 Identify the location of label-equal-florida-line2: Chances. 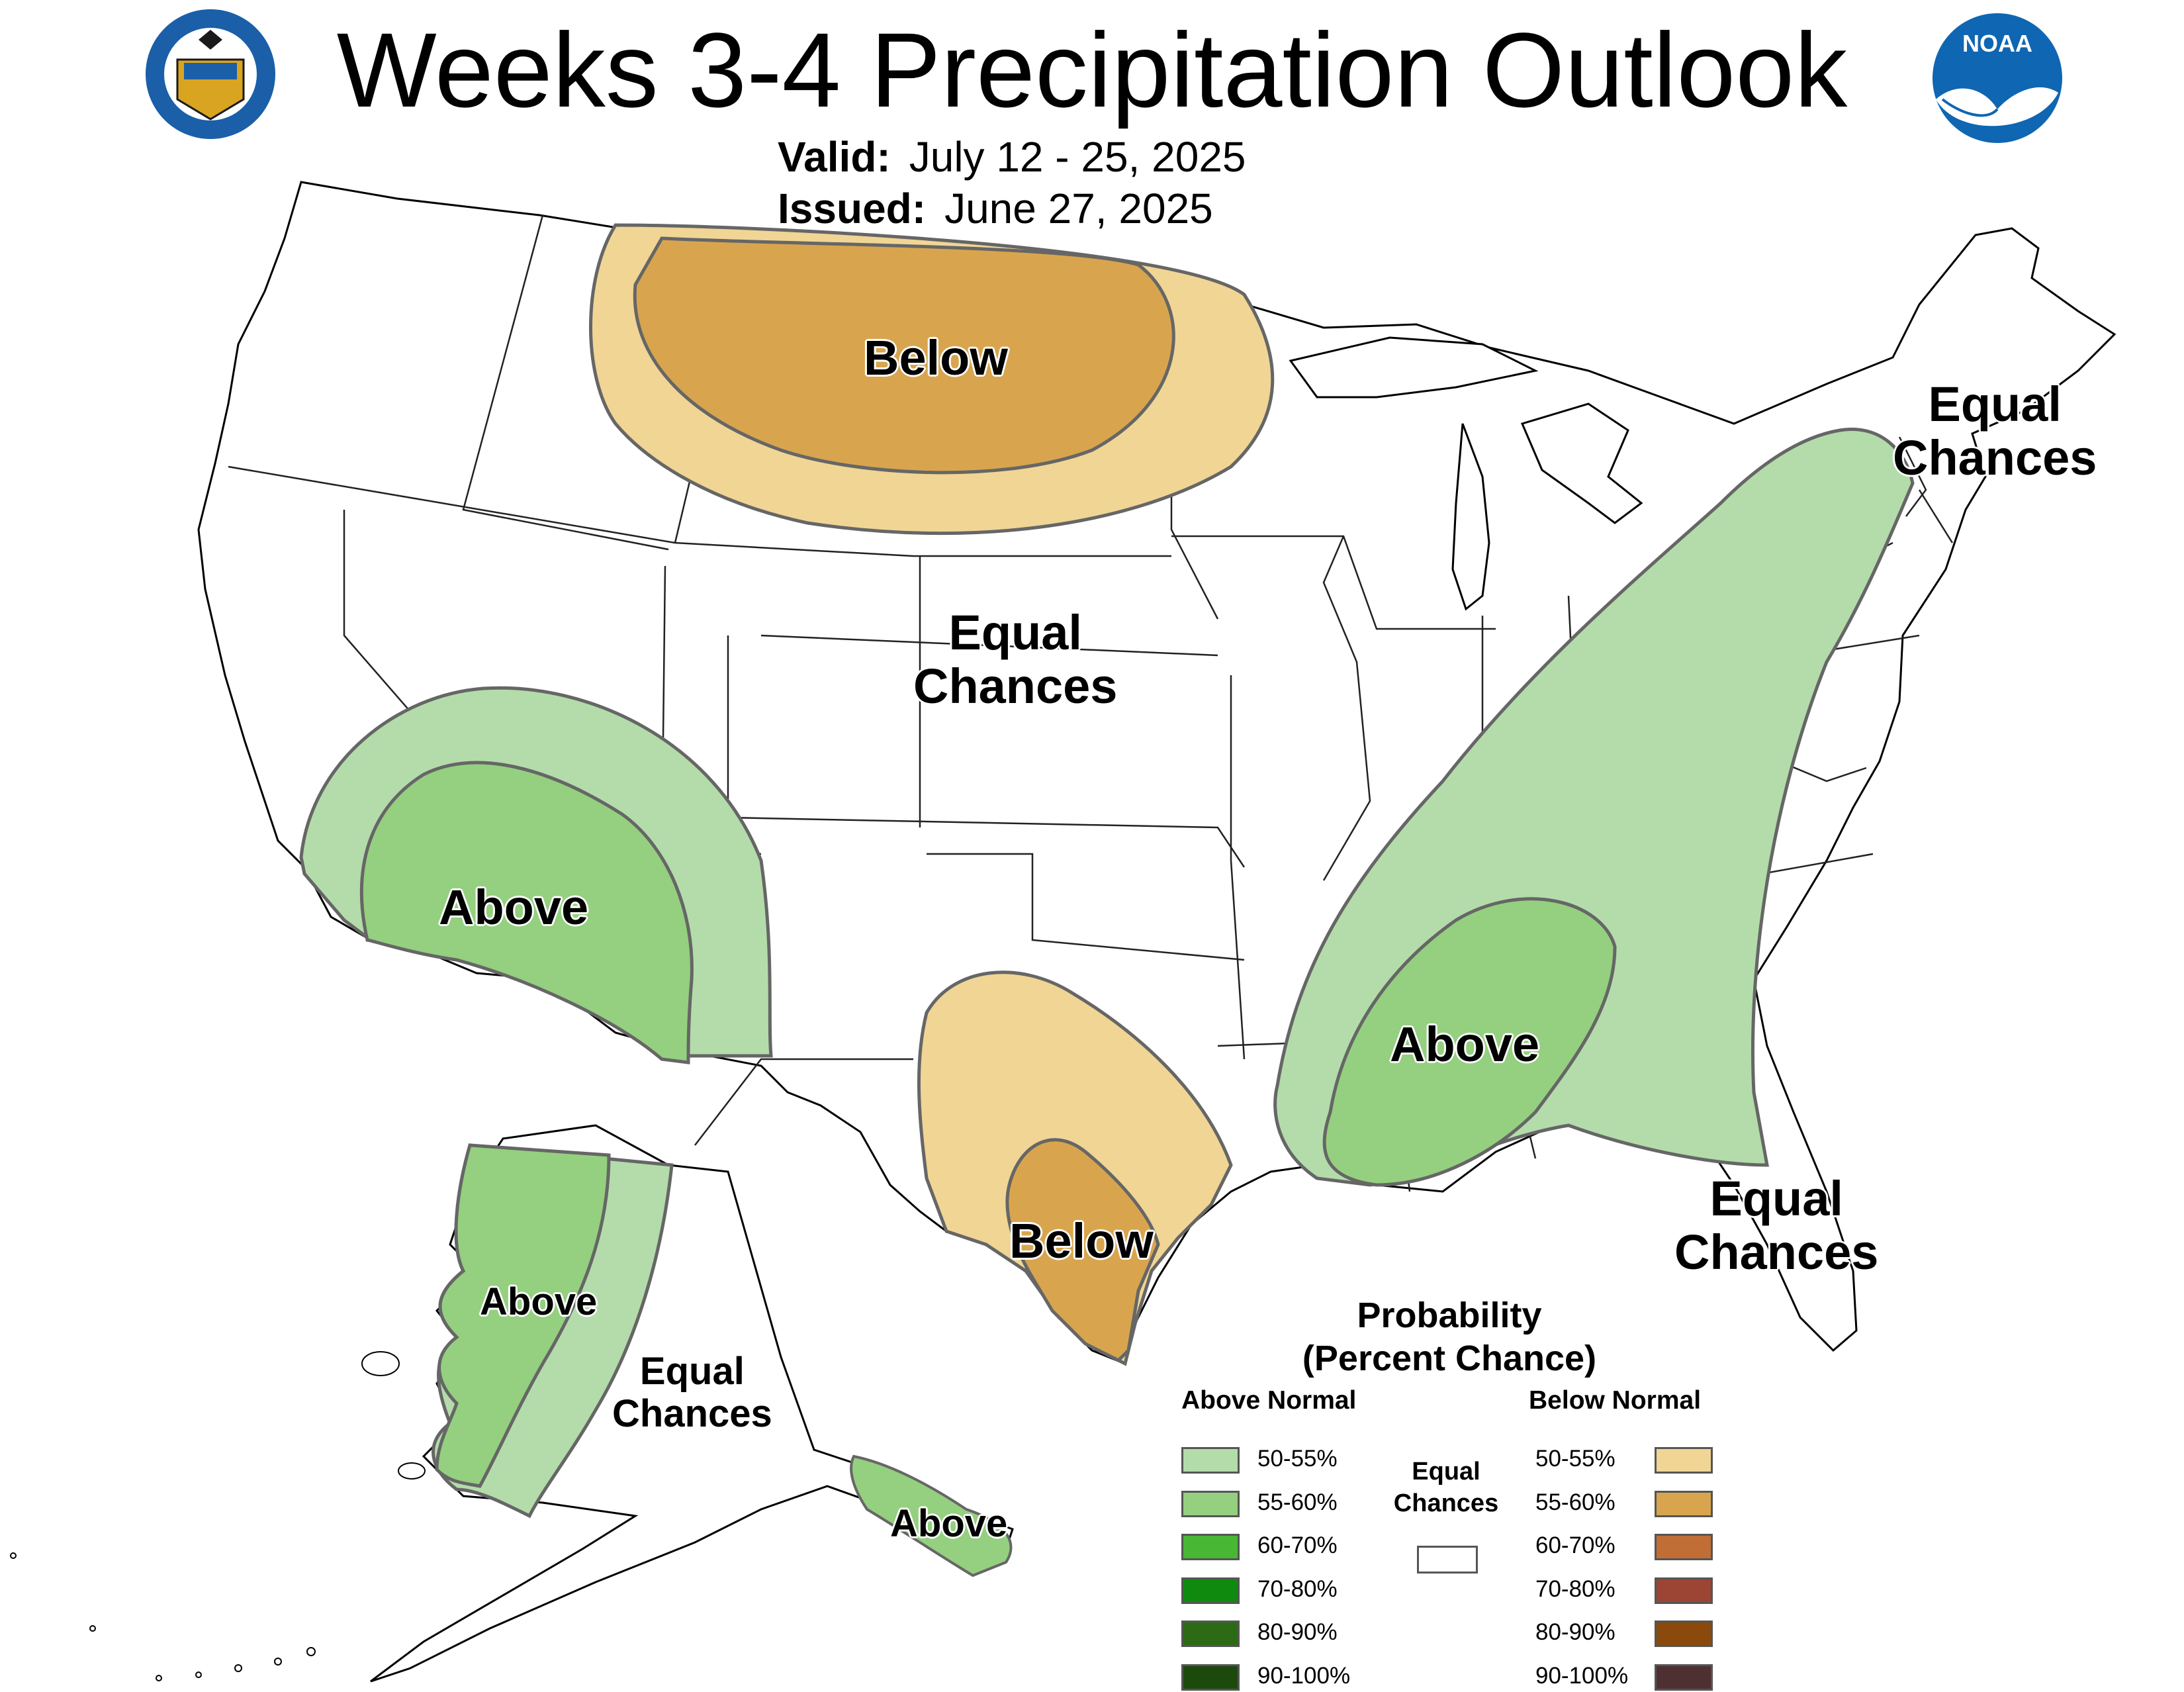
(1777, 1252).